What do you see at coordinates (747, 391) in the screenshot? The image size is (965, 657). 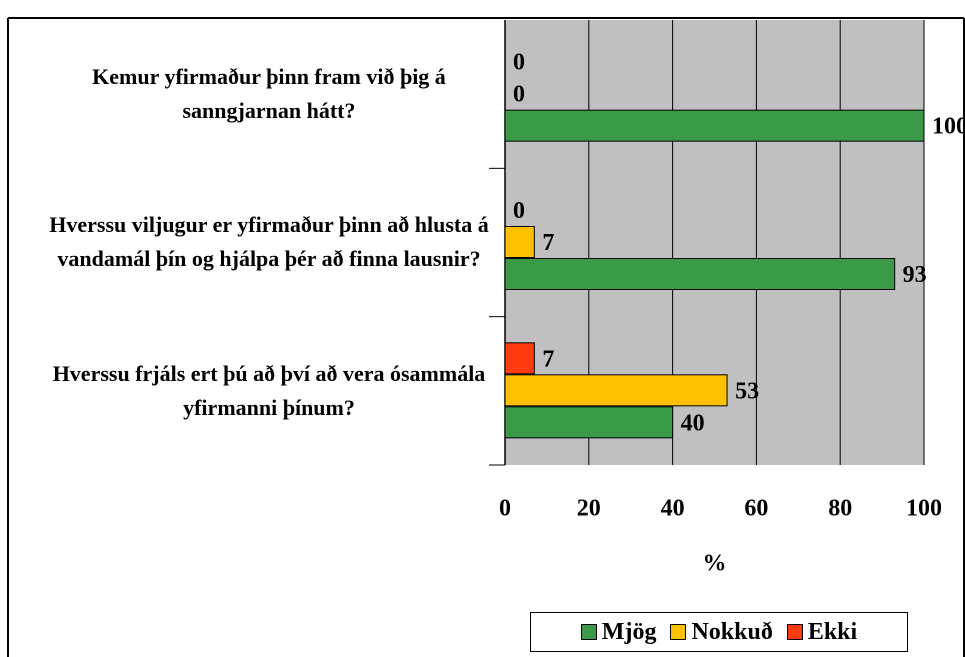 I see `value-label: 53` at bounding box center [747, 391].